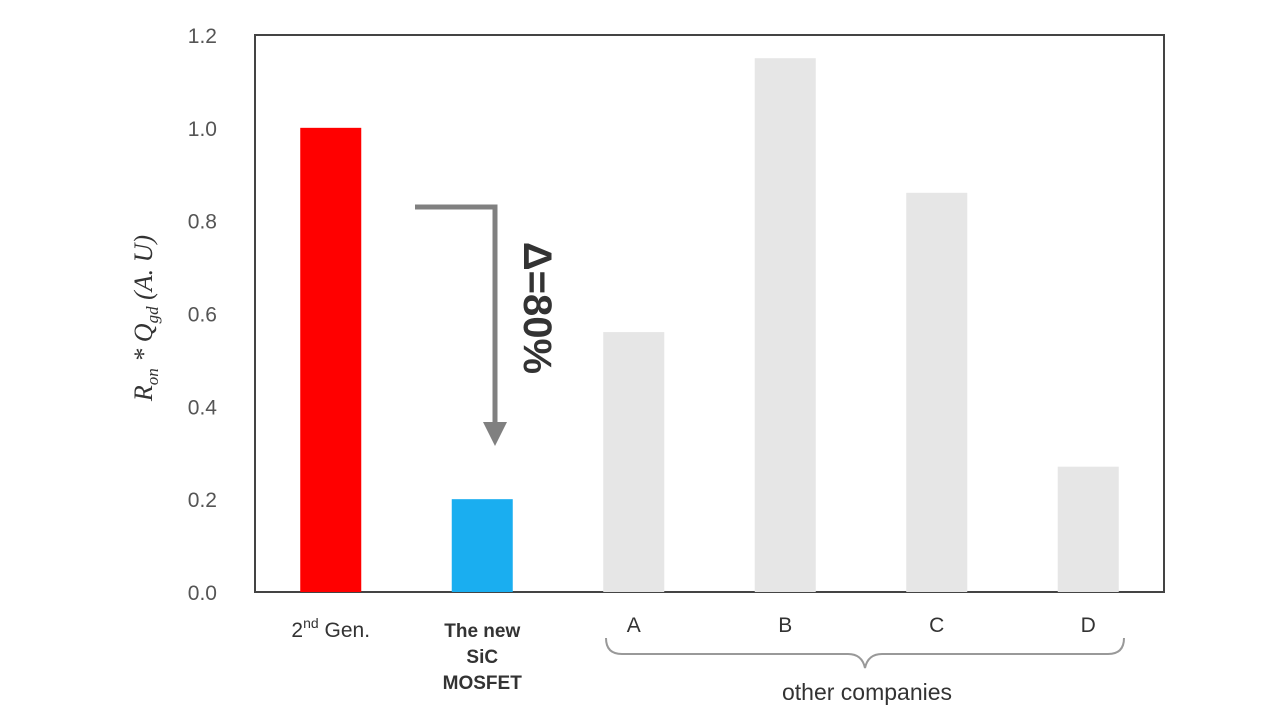 This screenshot has height=722, width=1280. I want to click on x-category-label: 2nd Gen., so click(330, 628).